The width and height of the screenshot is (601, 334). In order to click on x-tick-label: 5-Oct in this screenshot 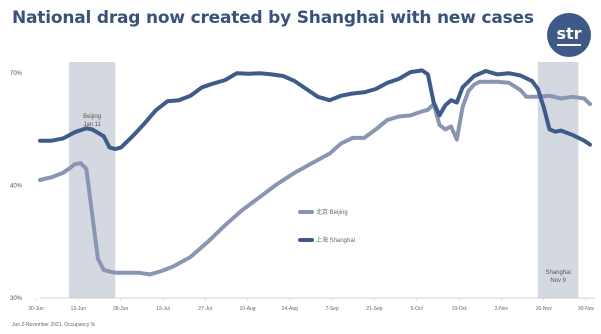, I will do `click(417, 309)`.